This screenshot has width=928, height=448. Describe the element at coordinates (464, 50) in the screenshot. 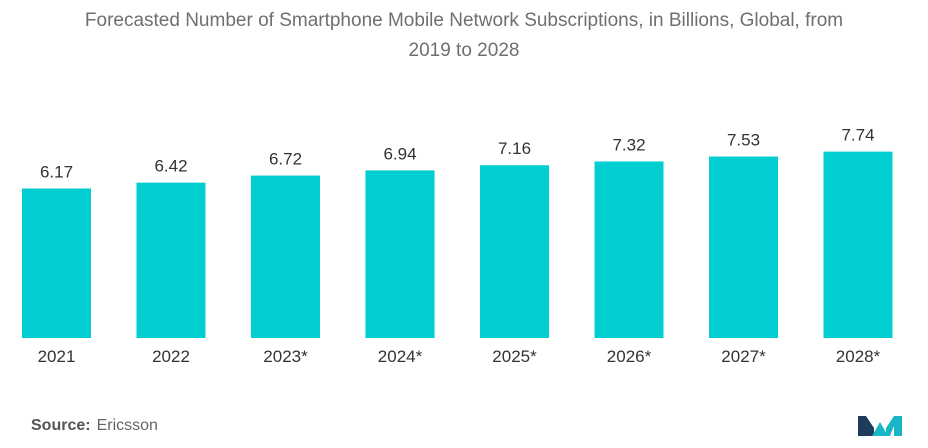

I see `chart-title-line-2: 2019 to 2028` at that location.